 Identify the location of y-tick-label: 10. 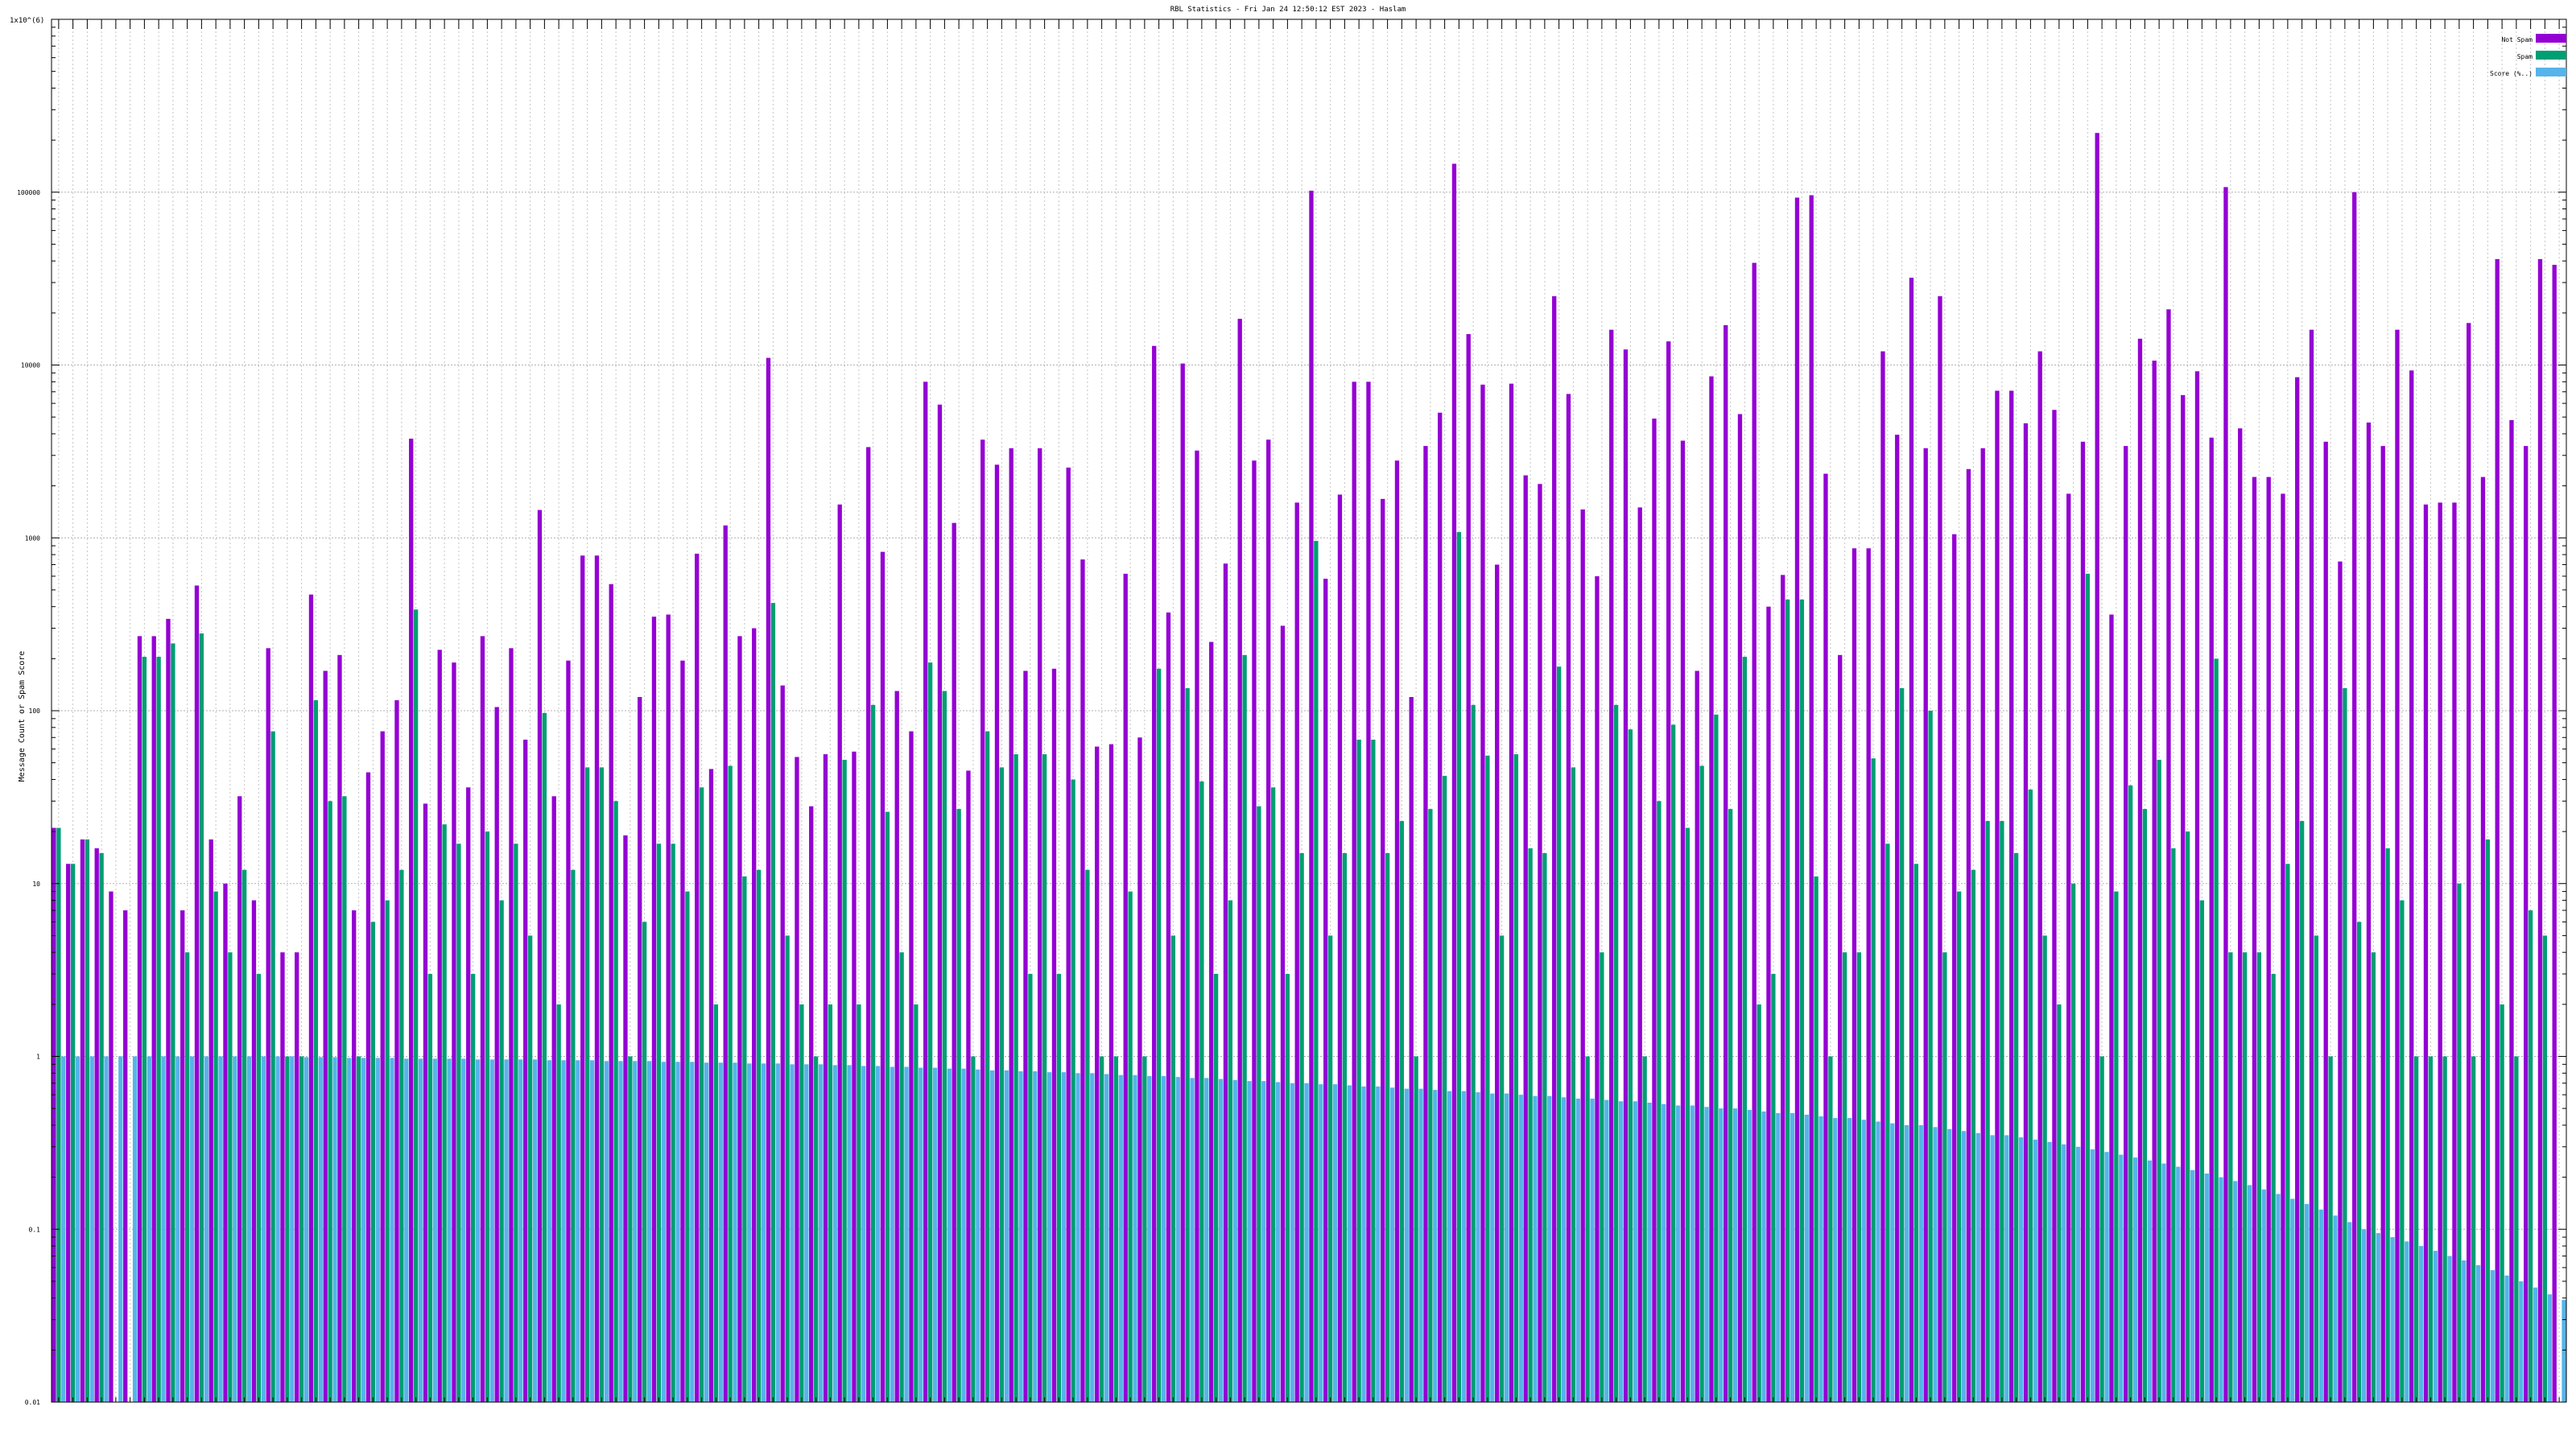
(36, 885).